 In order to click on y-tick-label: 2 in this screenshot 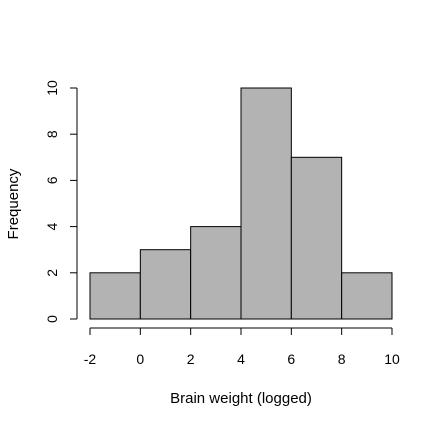, I will do `click(52, 273)`.